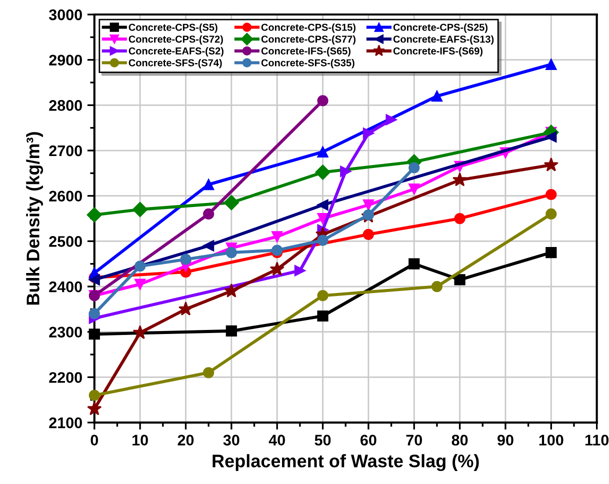  Describe the element at coordinates (305, 51) in the screenshot. I see `legend-label: Concrete-IFS-(S65)` at that location.